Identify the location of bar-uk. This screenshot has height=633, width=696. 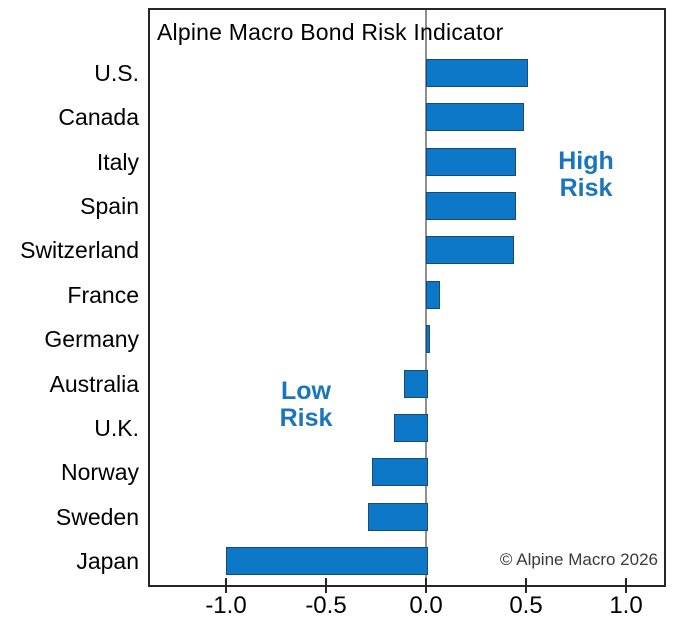
(411, 428).